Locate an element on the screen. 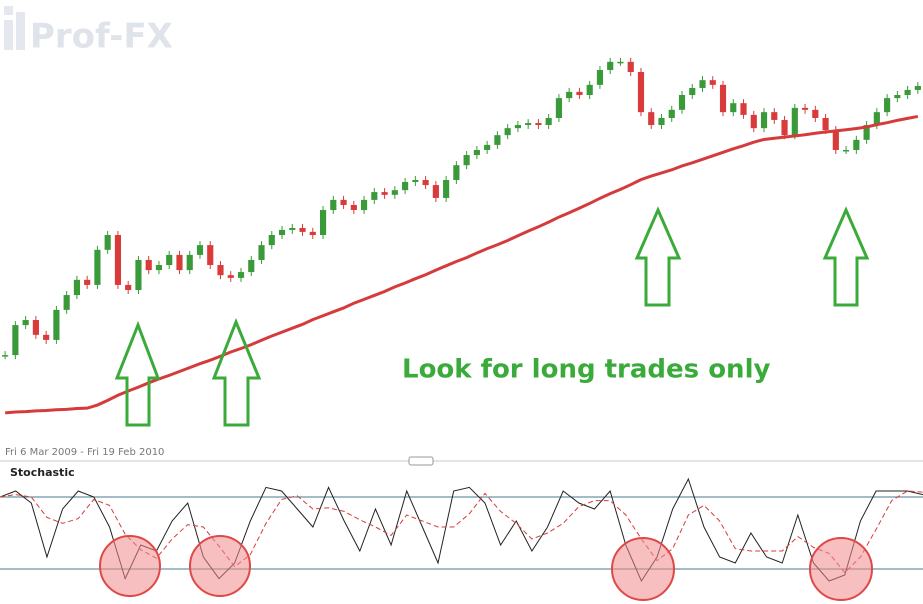 This screenshot has height=604, width=923. watermark: Prof-FX is located at coordinates (88, 31).